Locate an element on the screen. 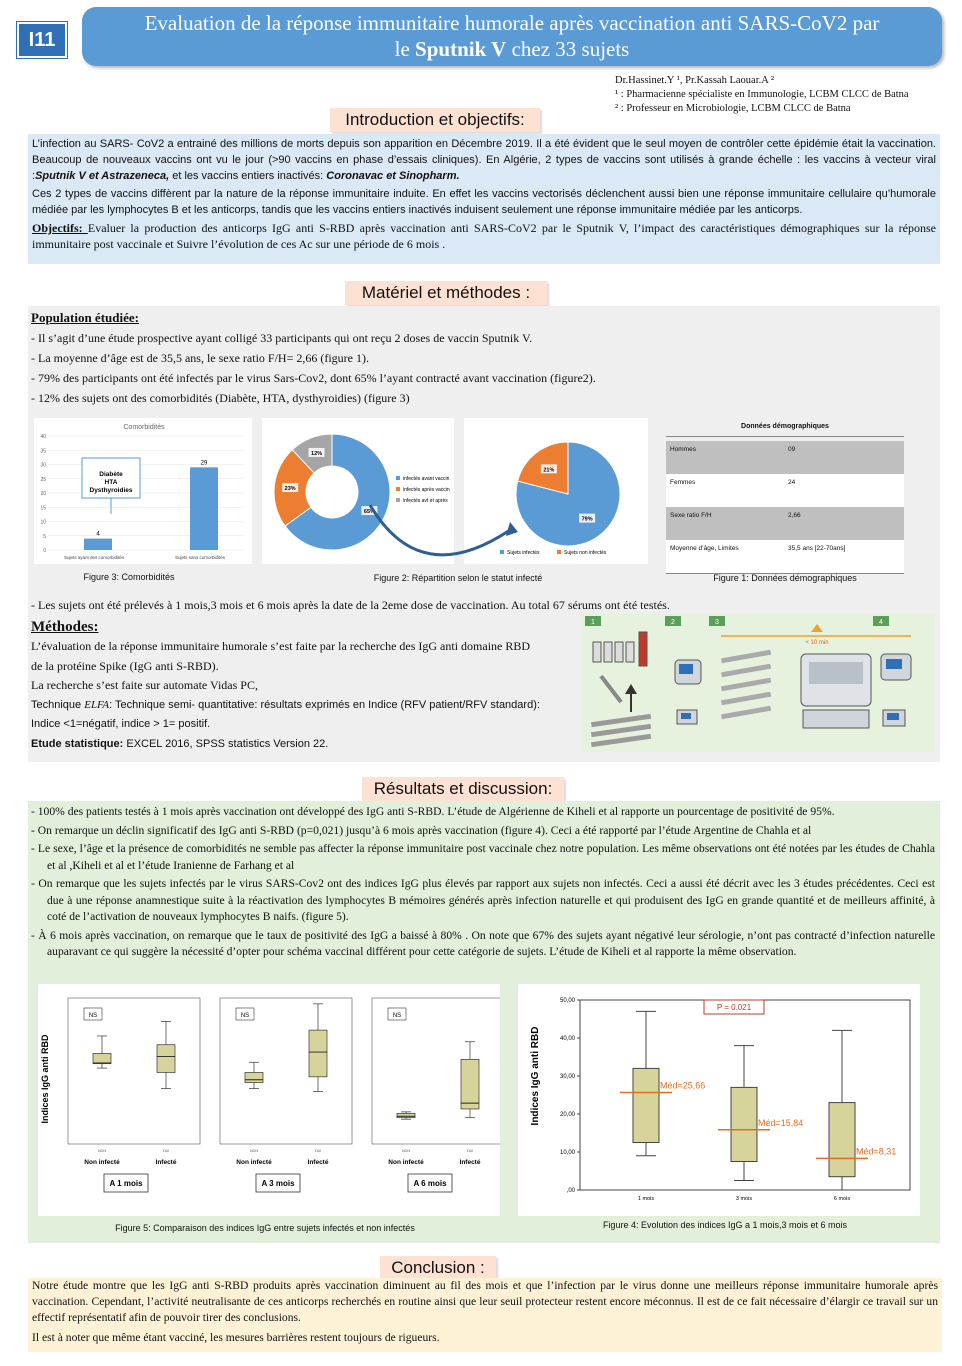  fig1-row-label: Hommes is located at coordinates (683, 449).